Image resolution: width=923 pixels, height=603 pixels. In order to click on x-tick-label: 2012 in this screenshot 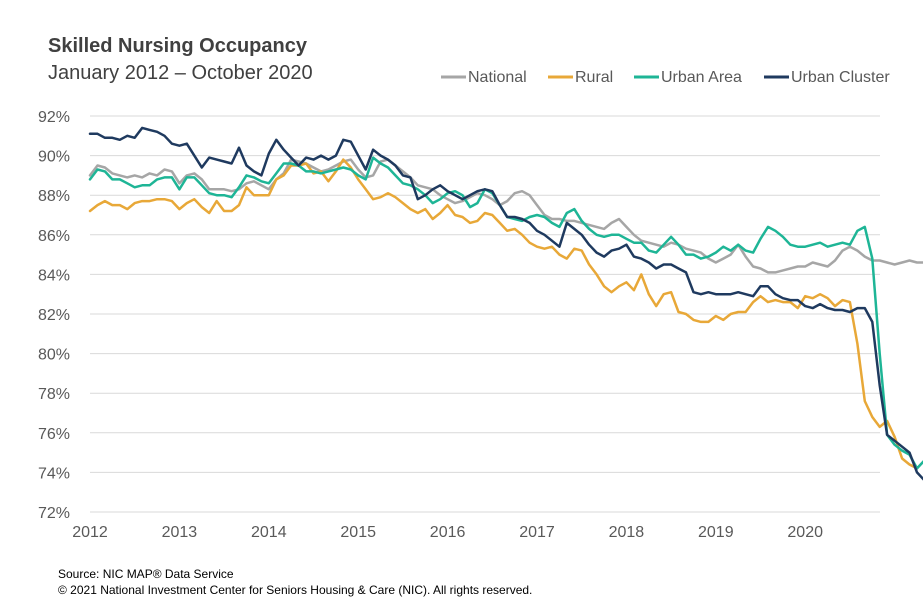, I will do `click(90, 532)`.